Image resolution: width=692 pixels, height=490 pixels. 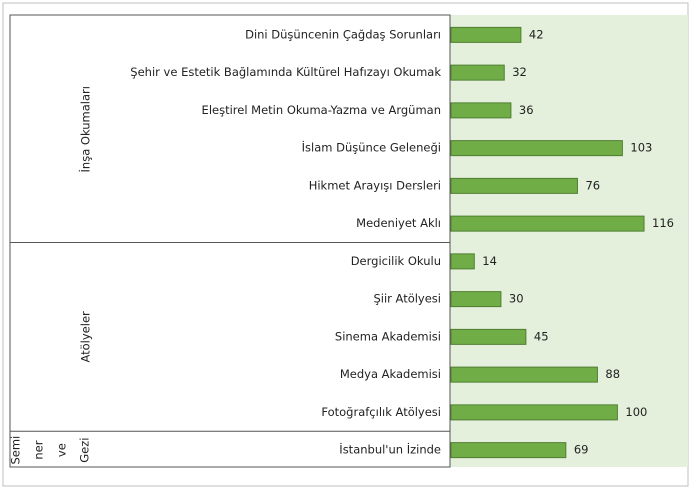 What do you see at coordinates (519, 72) in the screenshot?
I see `data-label: 32` at bounding box center [519, 72].